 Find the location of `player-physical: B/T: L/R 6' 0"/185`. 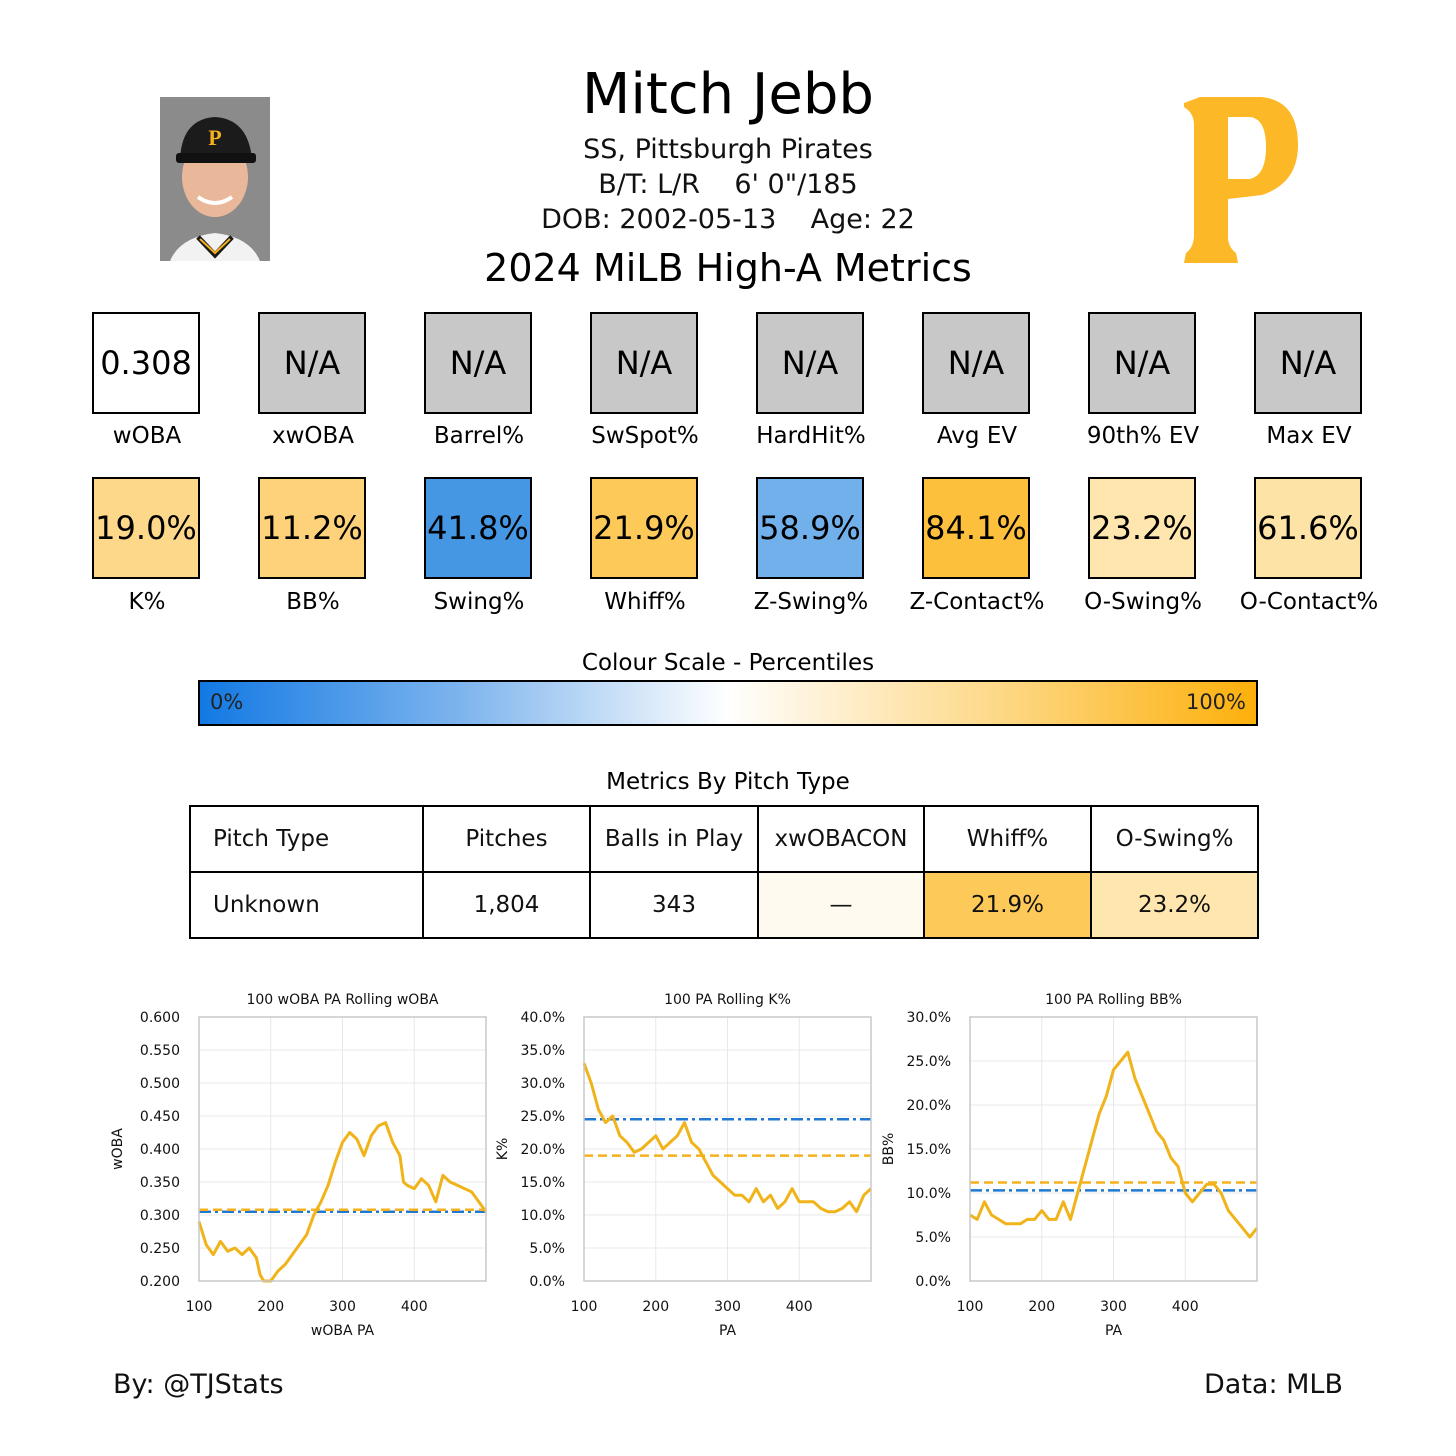

player-physical: B/T: L/R 6' 0"/185 is located at coordinates (728, 184).